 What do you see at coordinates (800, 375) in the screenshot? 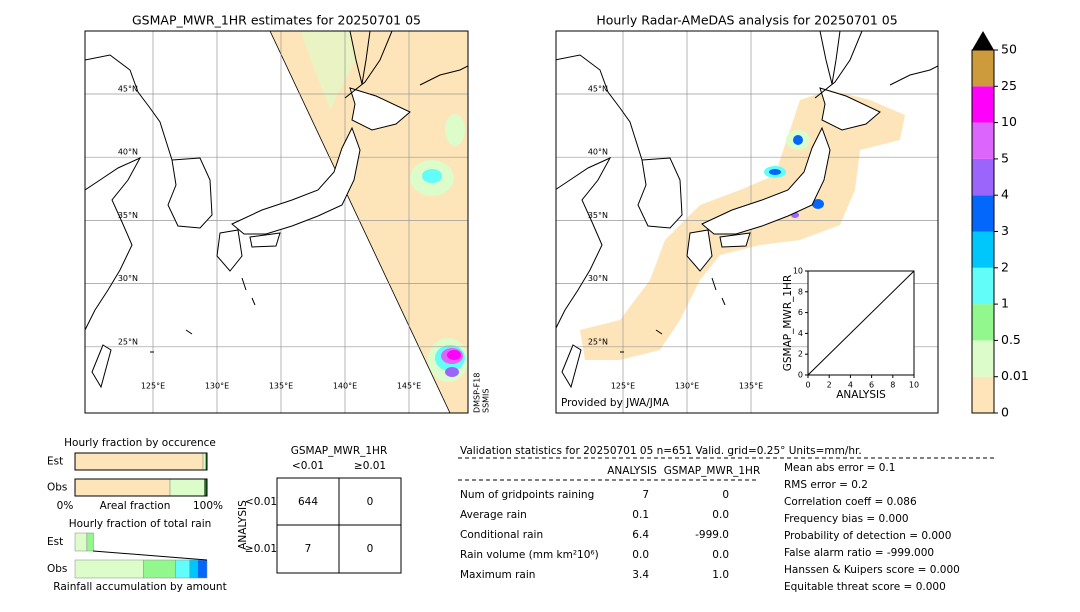
I see `y-tick-label: 0` at bounding box center [800, 375].